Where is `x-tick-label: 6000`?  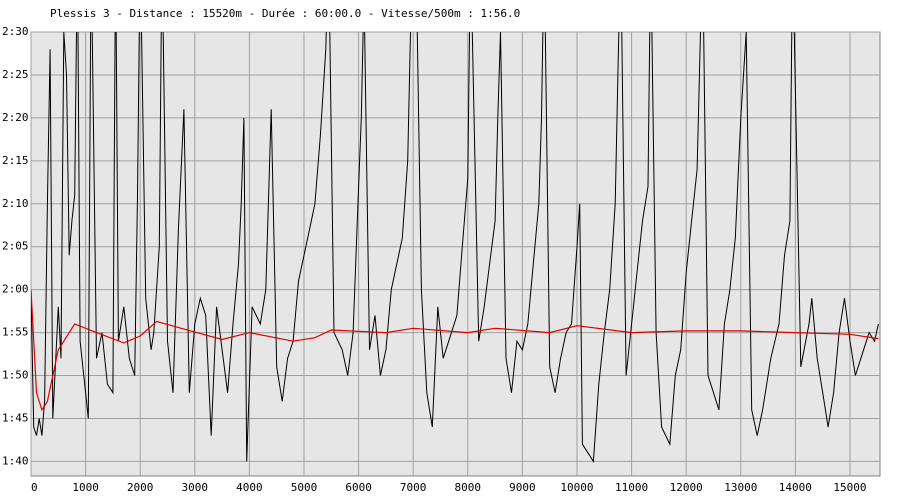 x-tick-label: 6000 is located at coordinates (358, 487).